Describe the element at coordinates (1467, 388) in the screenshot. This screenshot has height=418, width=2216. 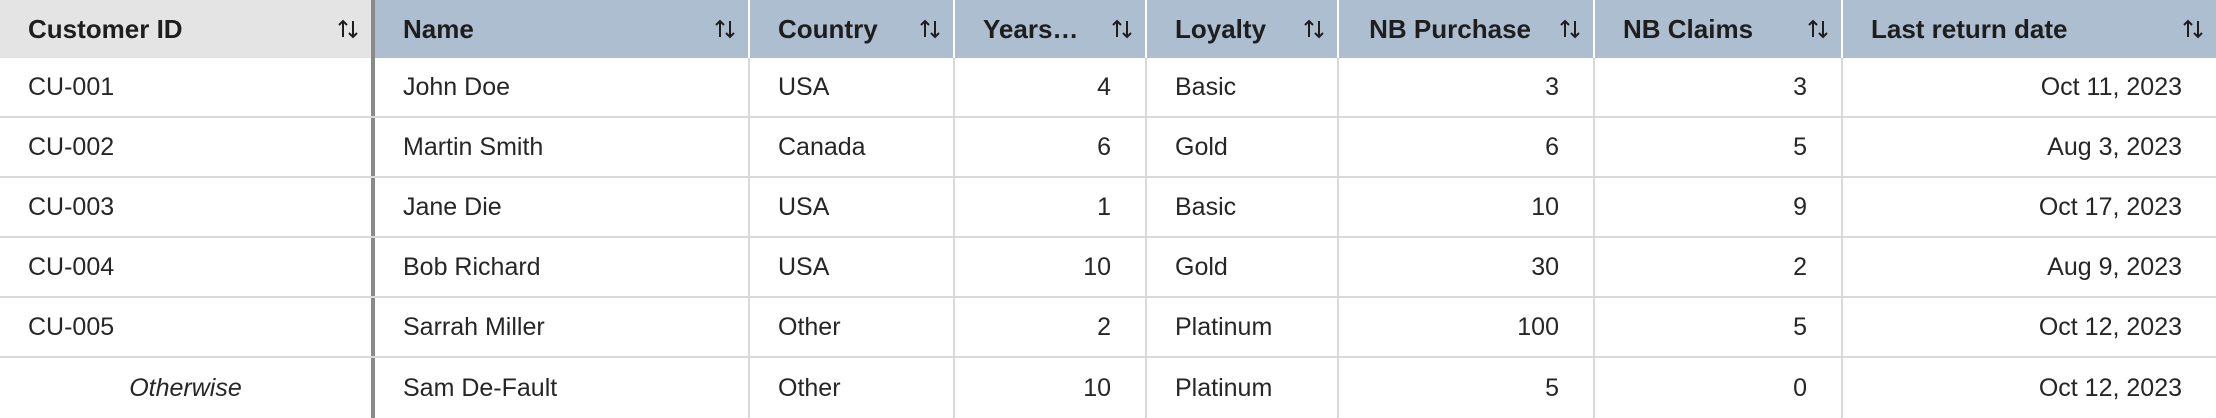
I see `cell-nb-purchase: 5` at that location.